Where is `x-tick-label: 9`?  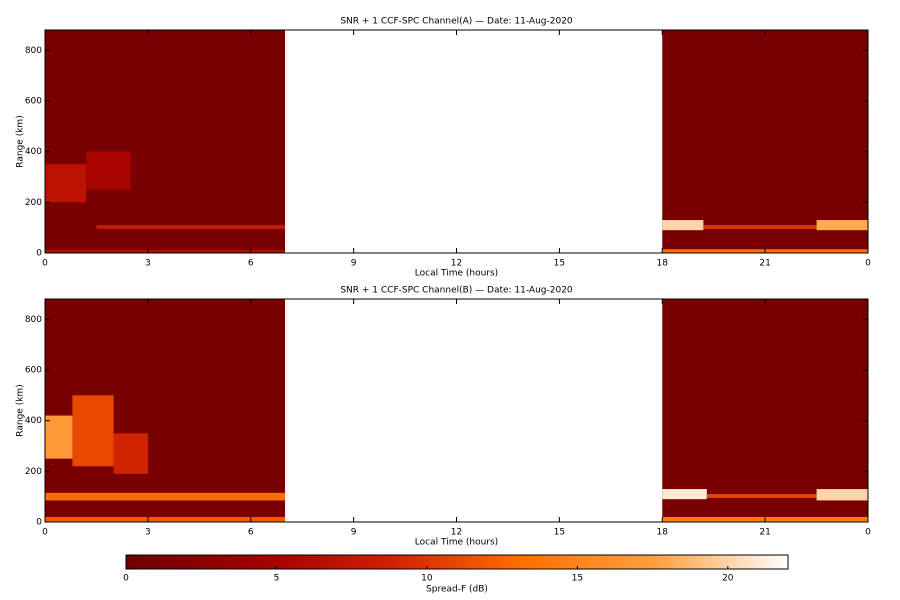
x-tick-label: 9 is located at coordinates (354, 264).